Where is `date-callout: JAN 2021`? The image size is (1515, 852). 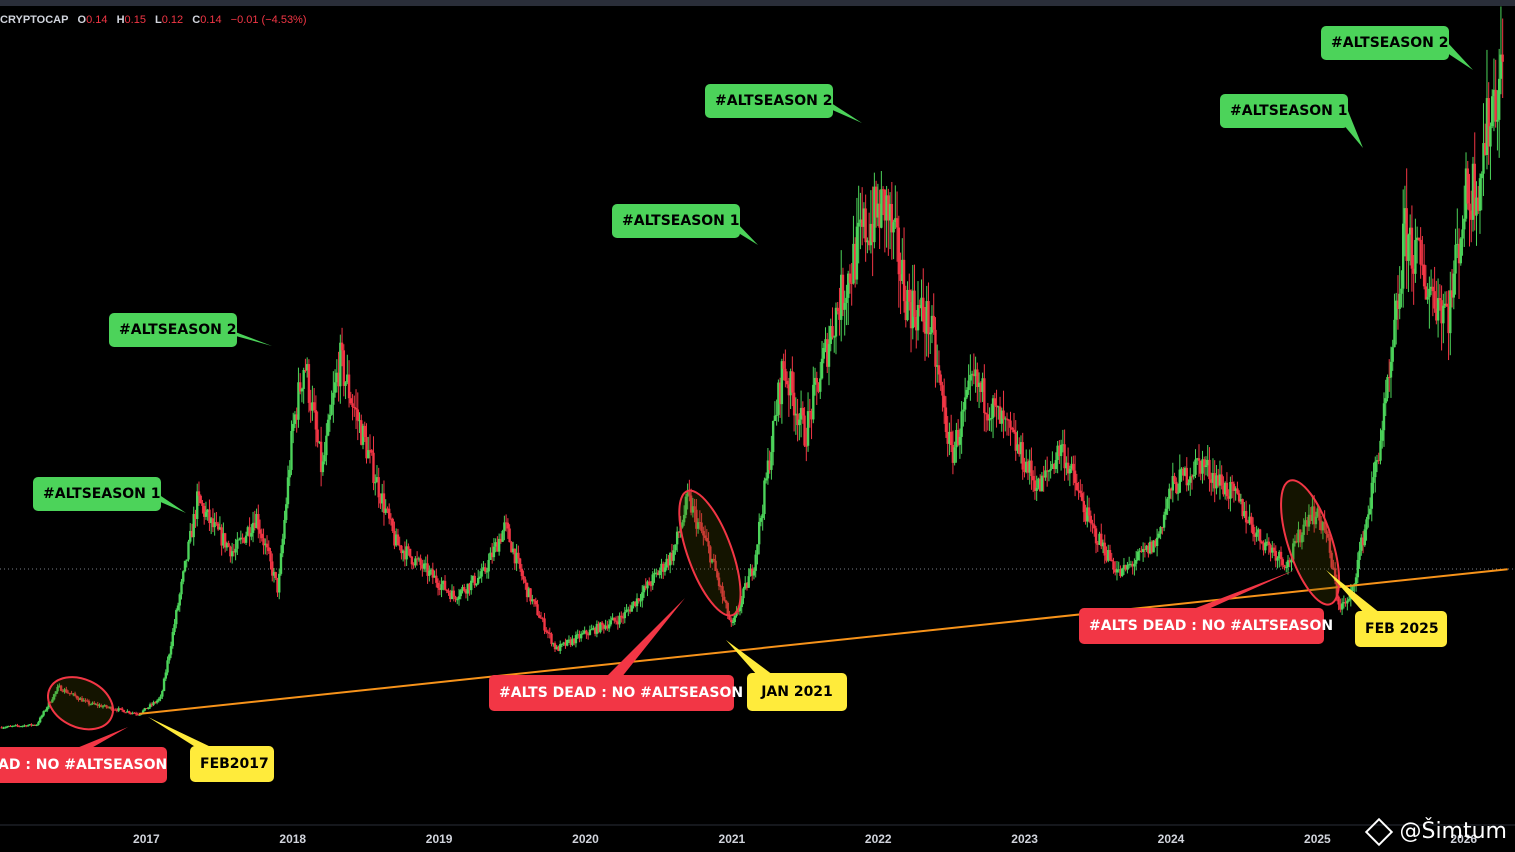 date-callout: JAN 2021 is located at coordinates (797, 692).